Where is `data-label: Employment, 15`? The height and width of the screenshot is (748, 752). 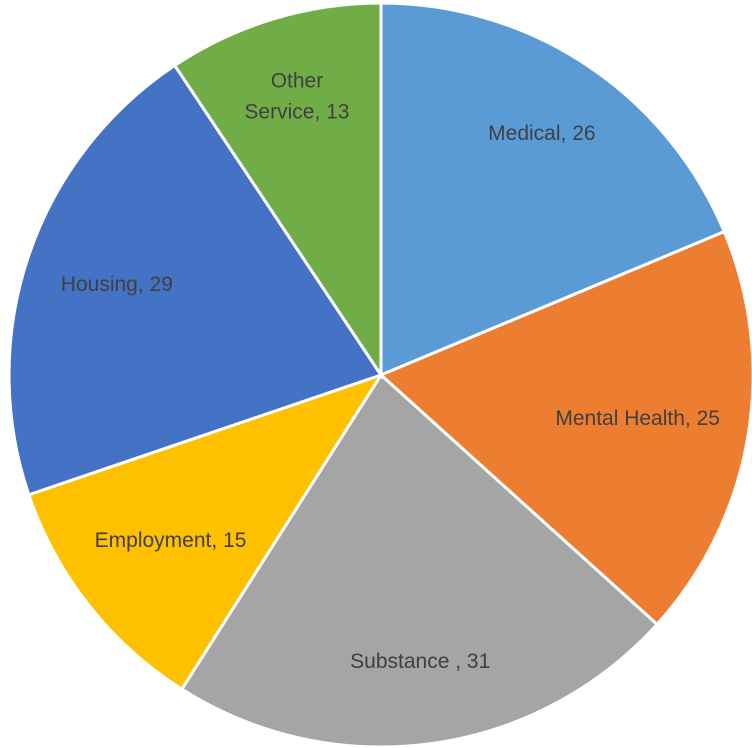
data-label: Employment, 15 is located at coordinates (170, 540).